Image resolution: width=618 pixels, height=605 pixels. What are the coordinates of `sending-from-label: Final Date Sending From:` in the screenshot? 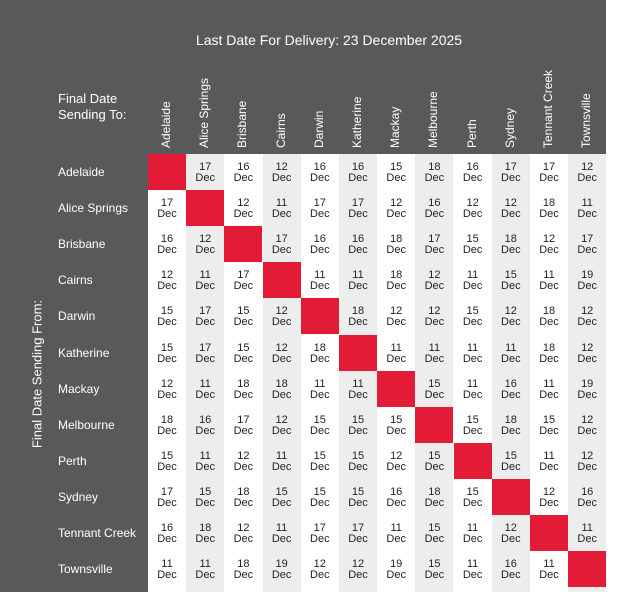 It's located at (37, 374).